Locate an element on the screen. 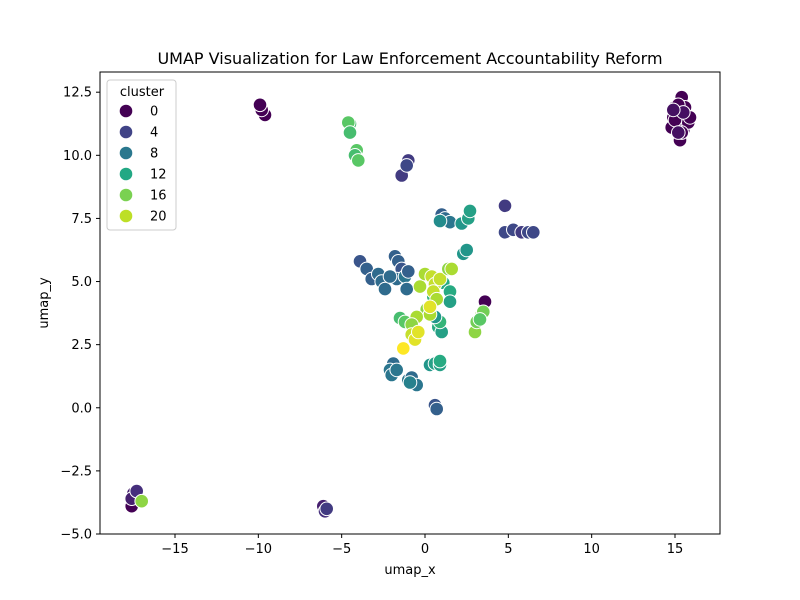 The image size is (800, 600). legend-label: 16 is located at coordinates (158, 196).